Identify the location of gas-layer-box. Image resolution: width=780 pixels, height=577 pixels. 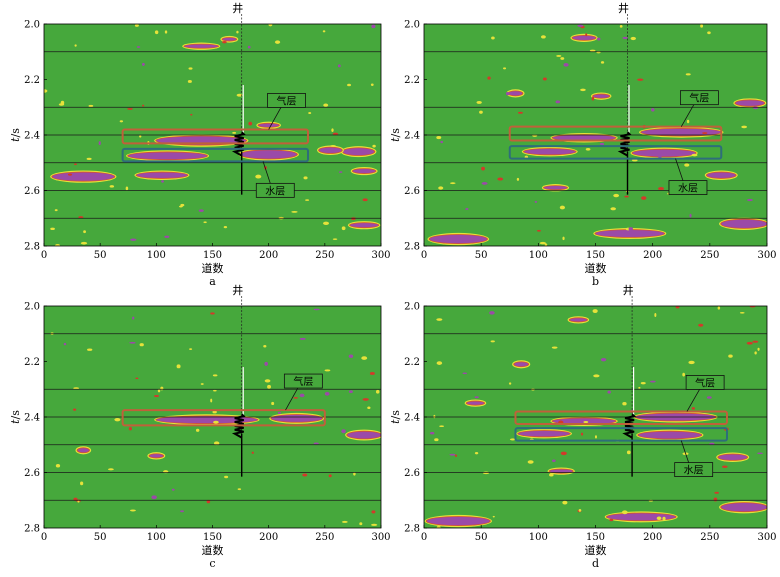
(223, 418).